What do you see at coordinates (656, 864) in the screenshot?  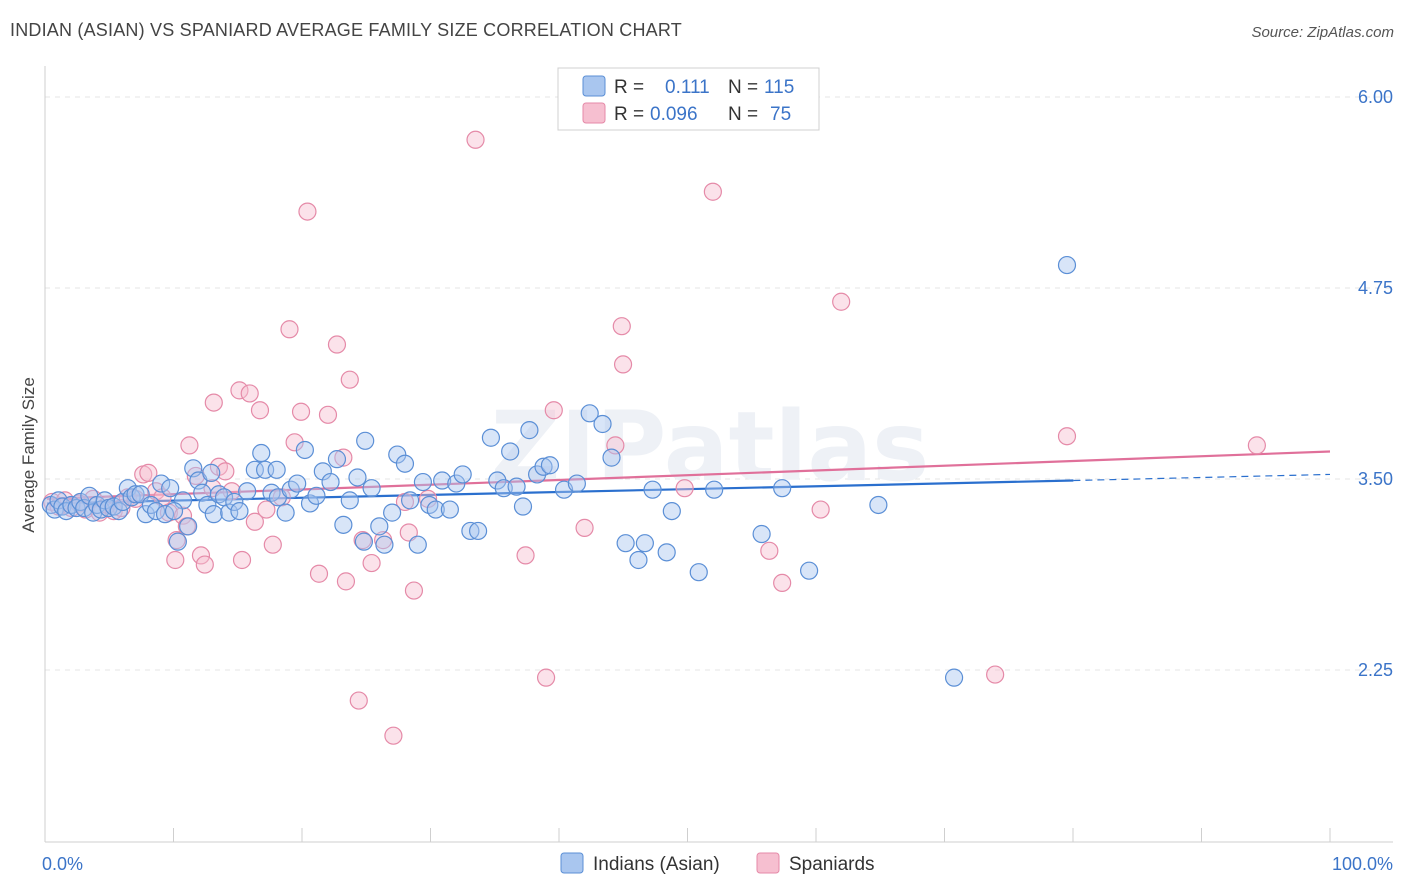 I see `legend-label-indians: Indians (Asian)` at bounding box center [656, 864].